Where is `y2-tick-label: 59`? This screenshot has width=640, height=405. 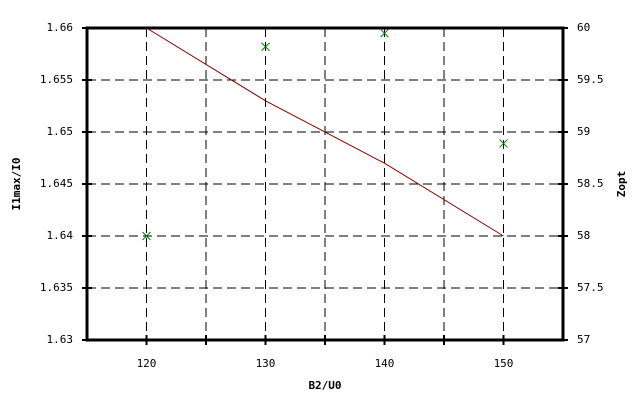
y2-tick-label: 59 is located at coordinates (583, 131).